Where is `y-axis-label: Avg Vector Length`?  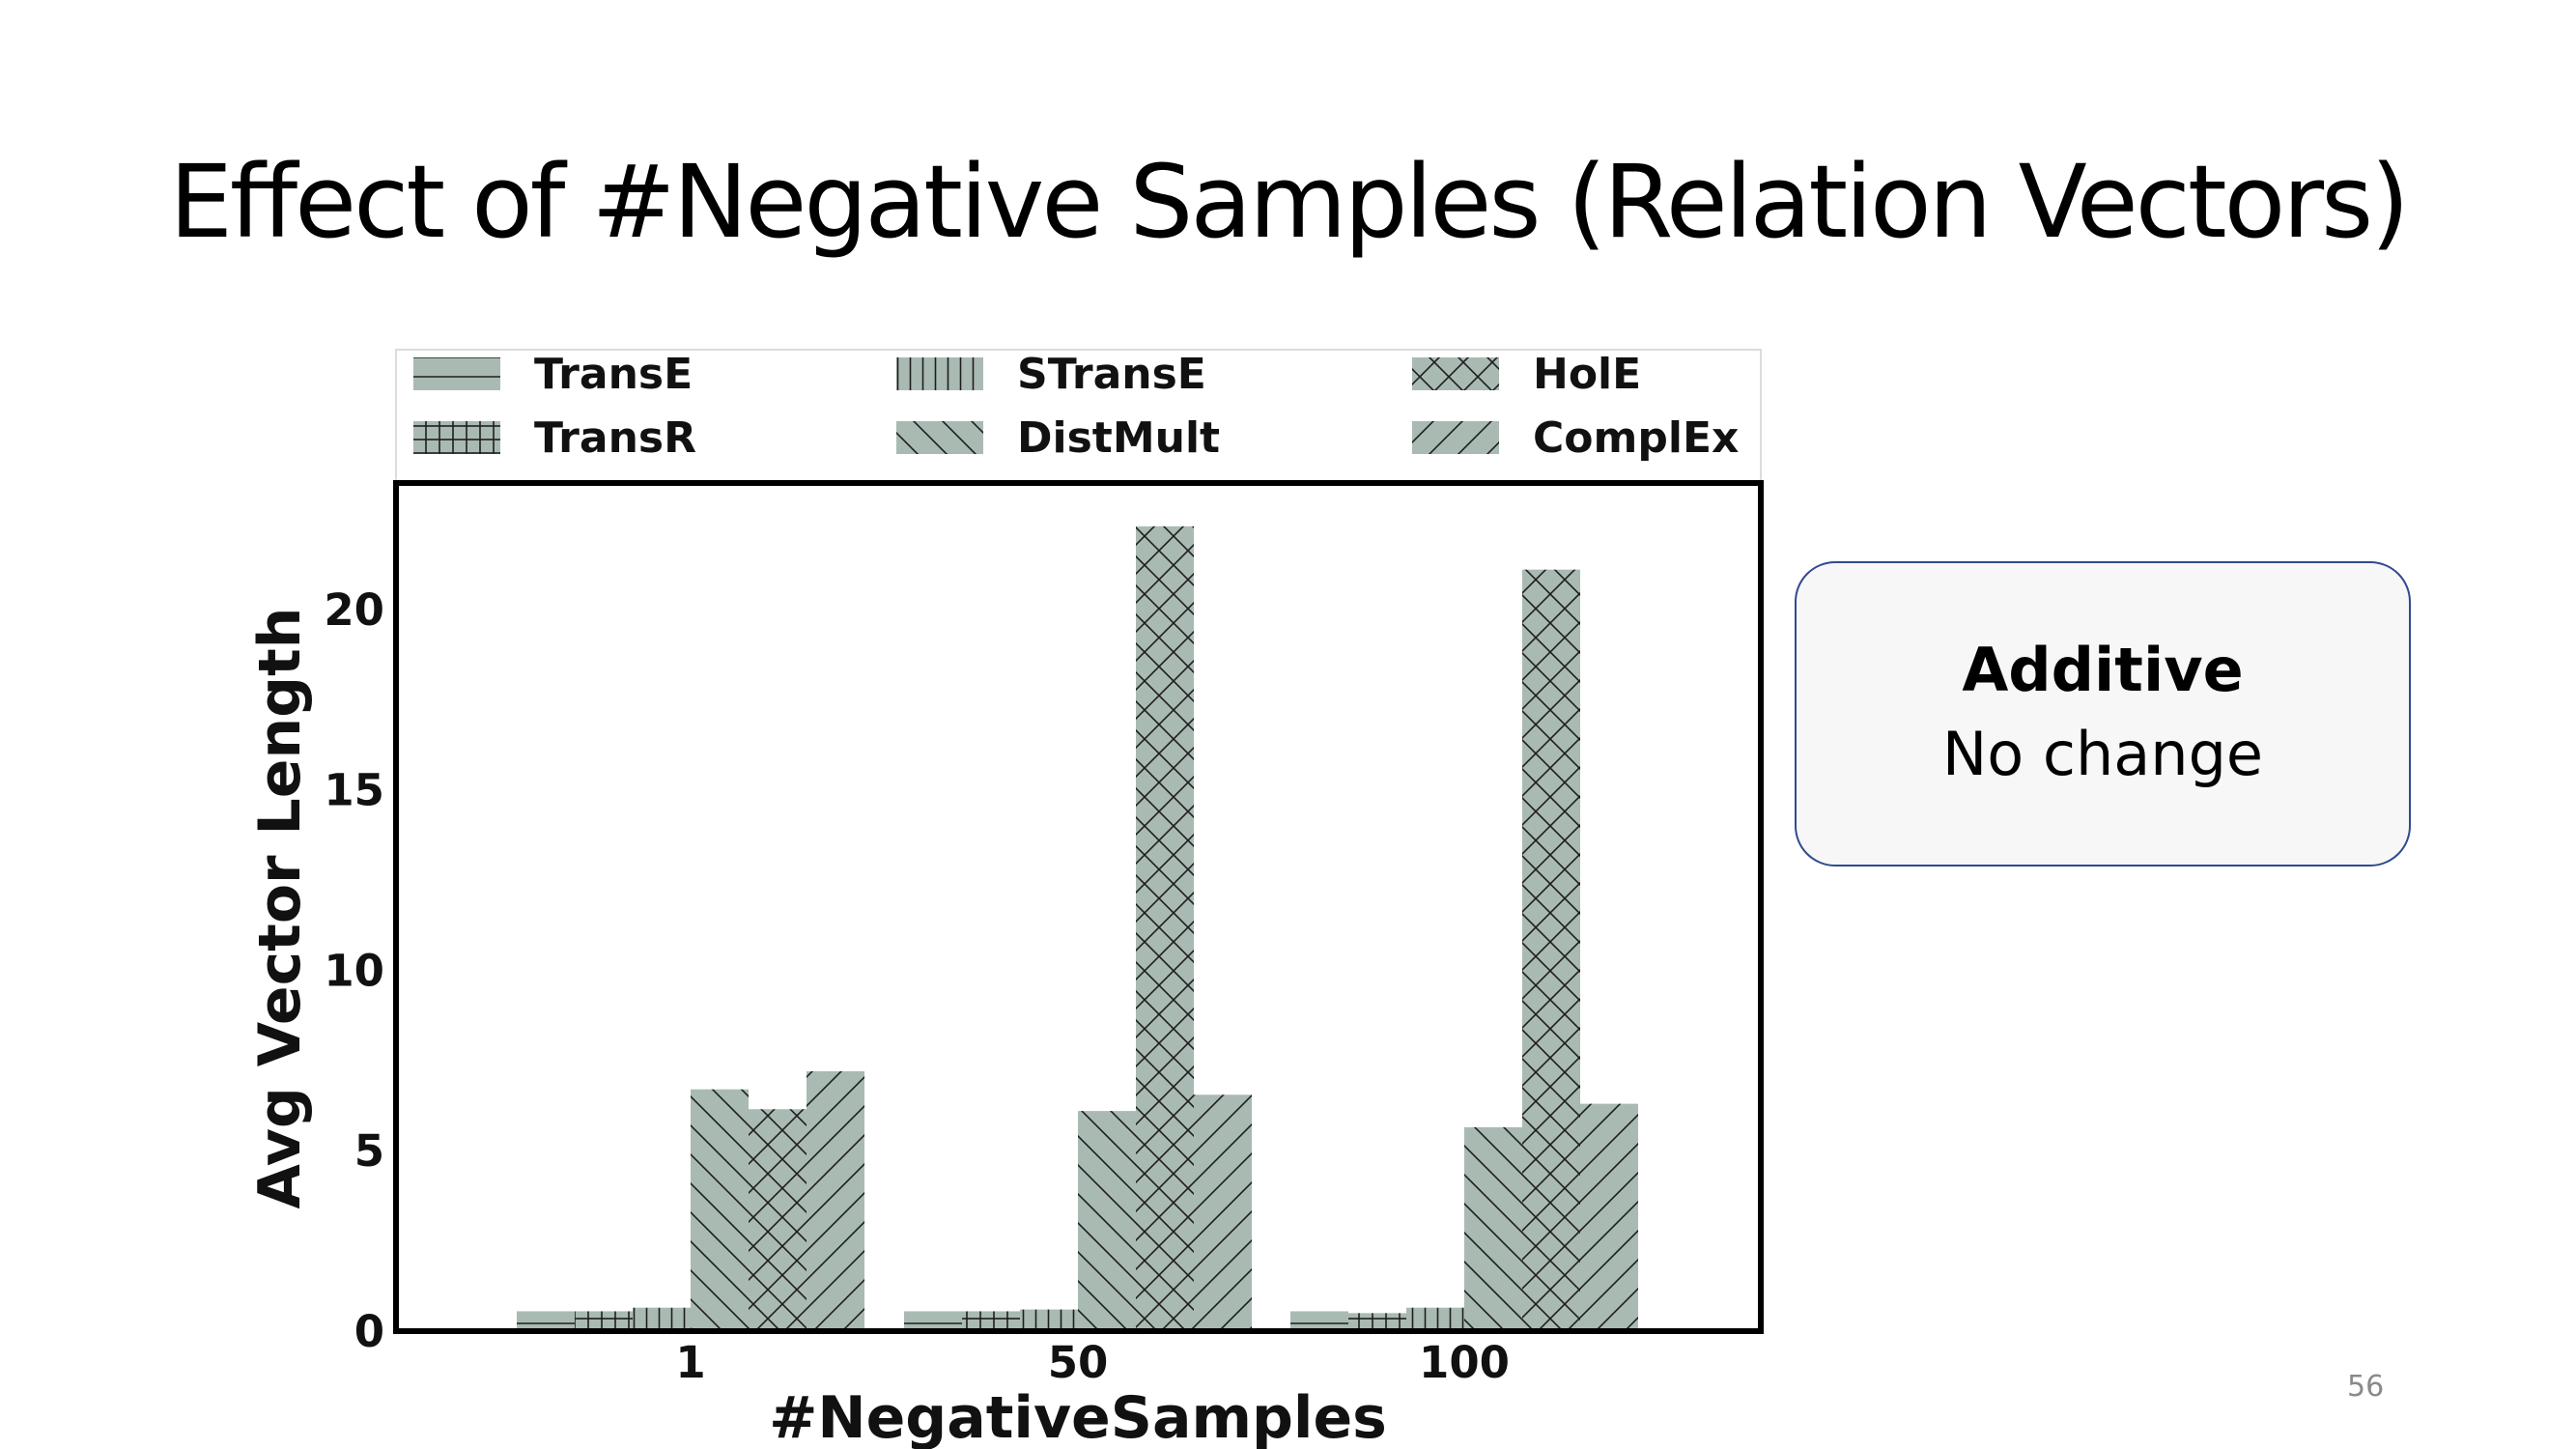 y-axis-label: Avg Vector Length is located at coordinates (280, 907).